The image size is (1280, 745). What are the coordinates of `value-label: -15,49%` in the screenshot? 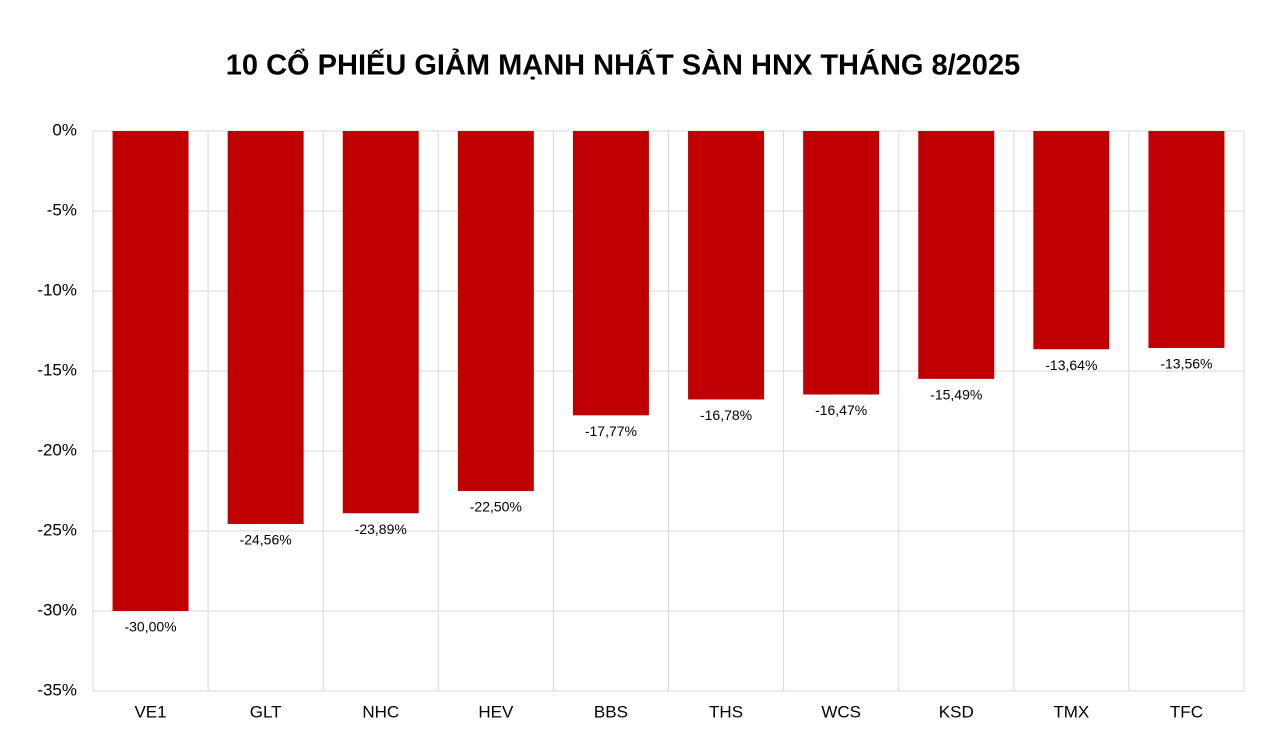 It's located at (956, 395).